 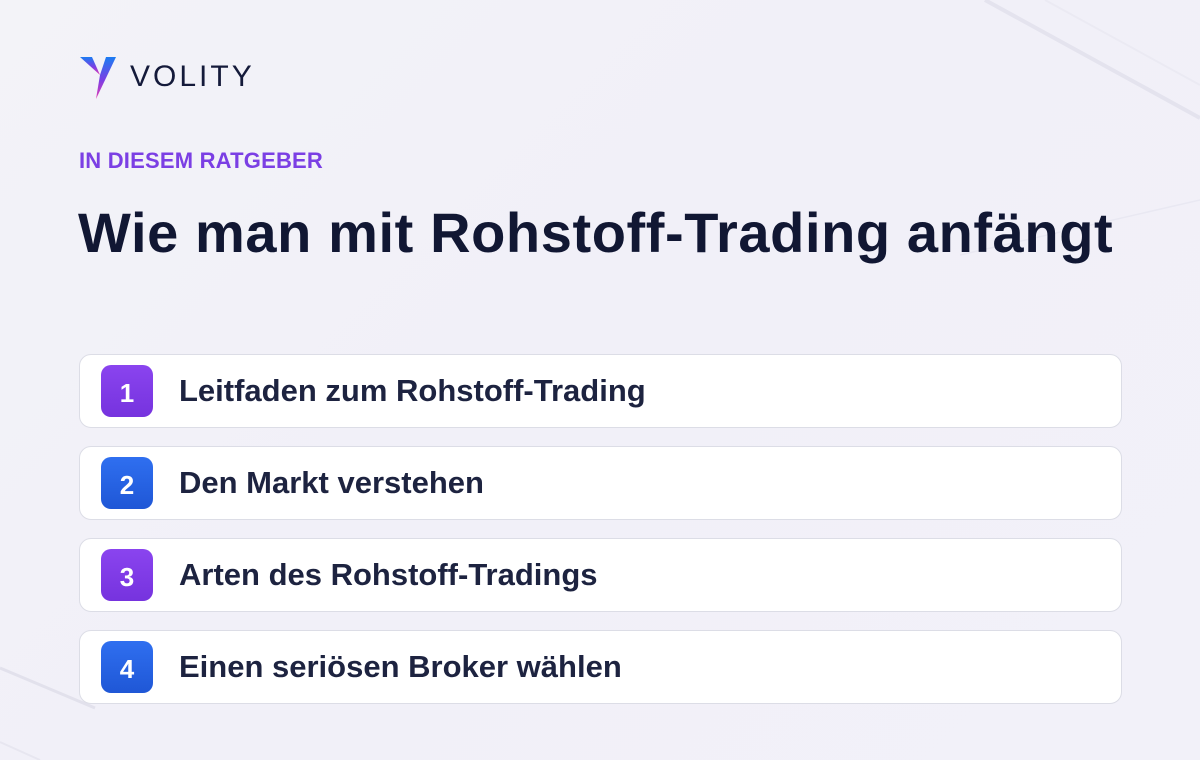 What do you see at coordinates (127, 483) in the screenshot?
I see `toc-number-badge: 2` at bounding box center [127, 483].